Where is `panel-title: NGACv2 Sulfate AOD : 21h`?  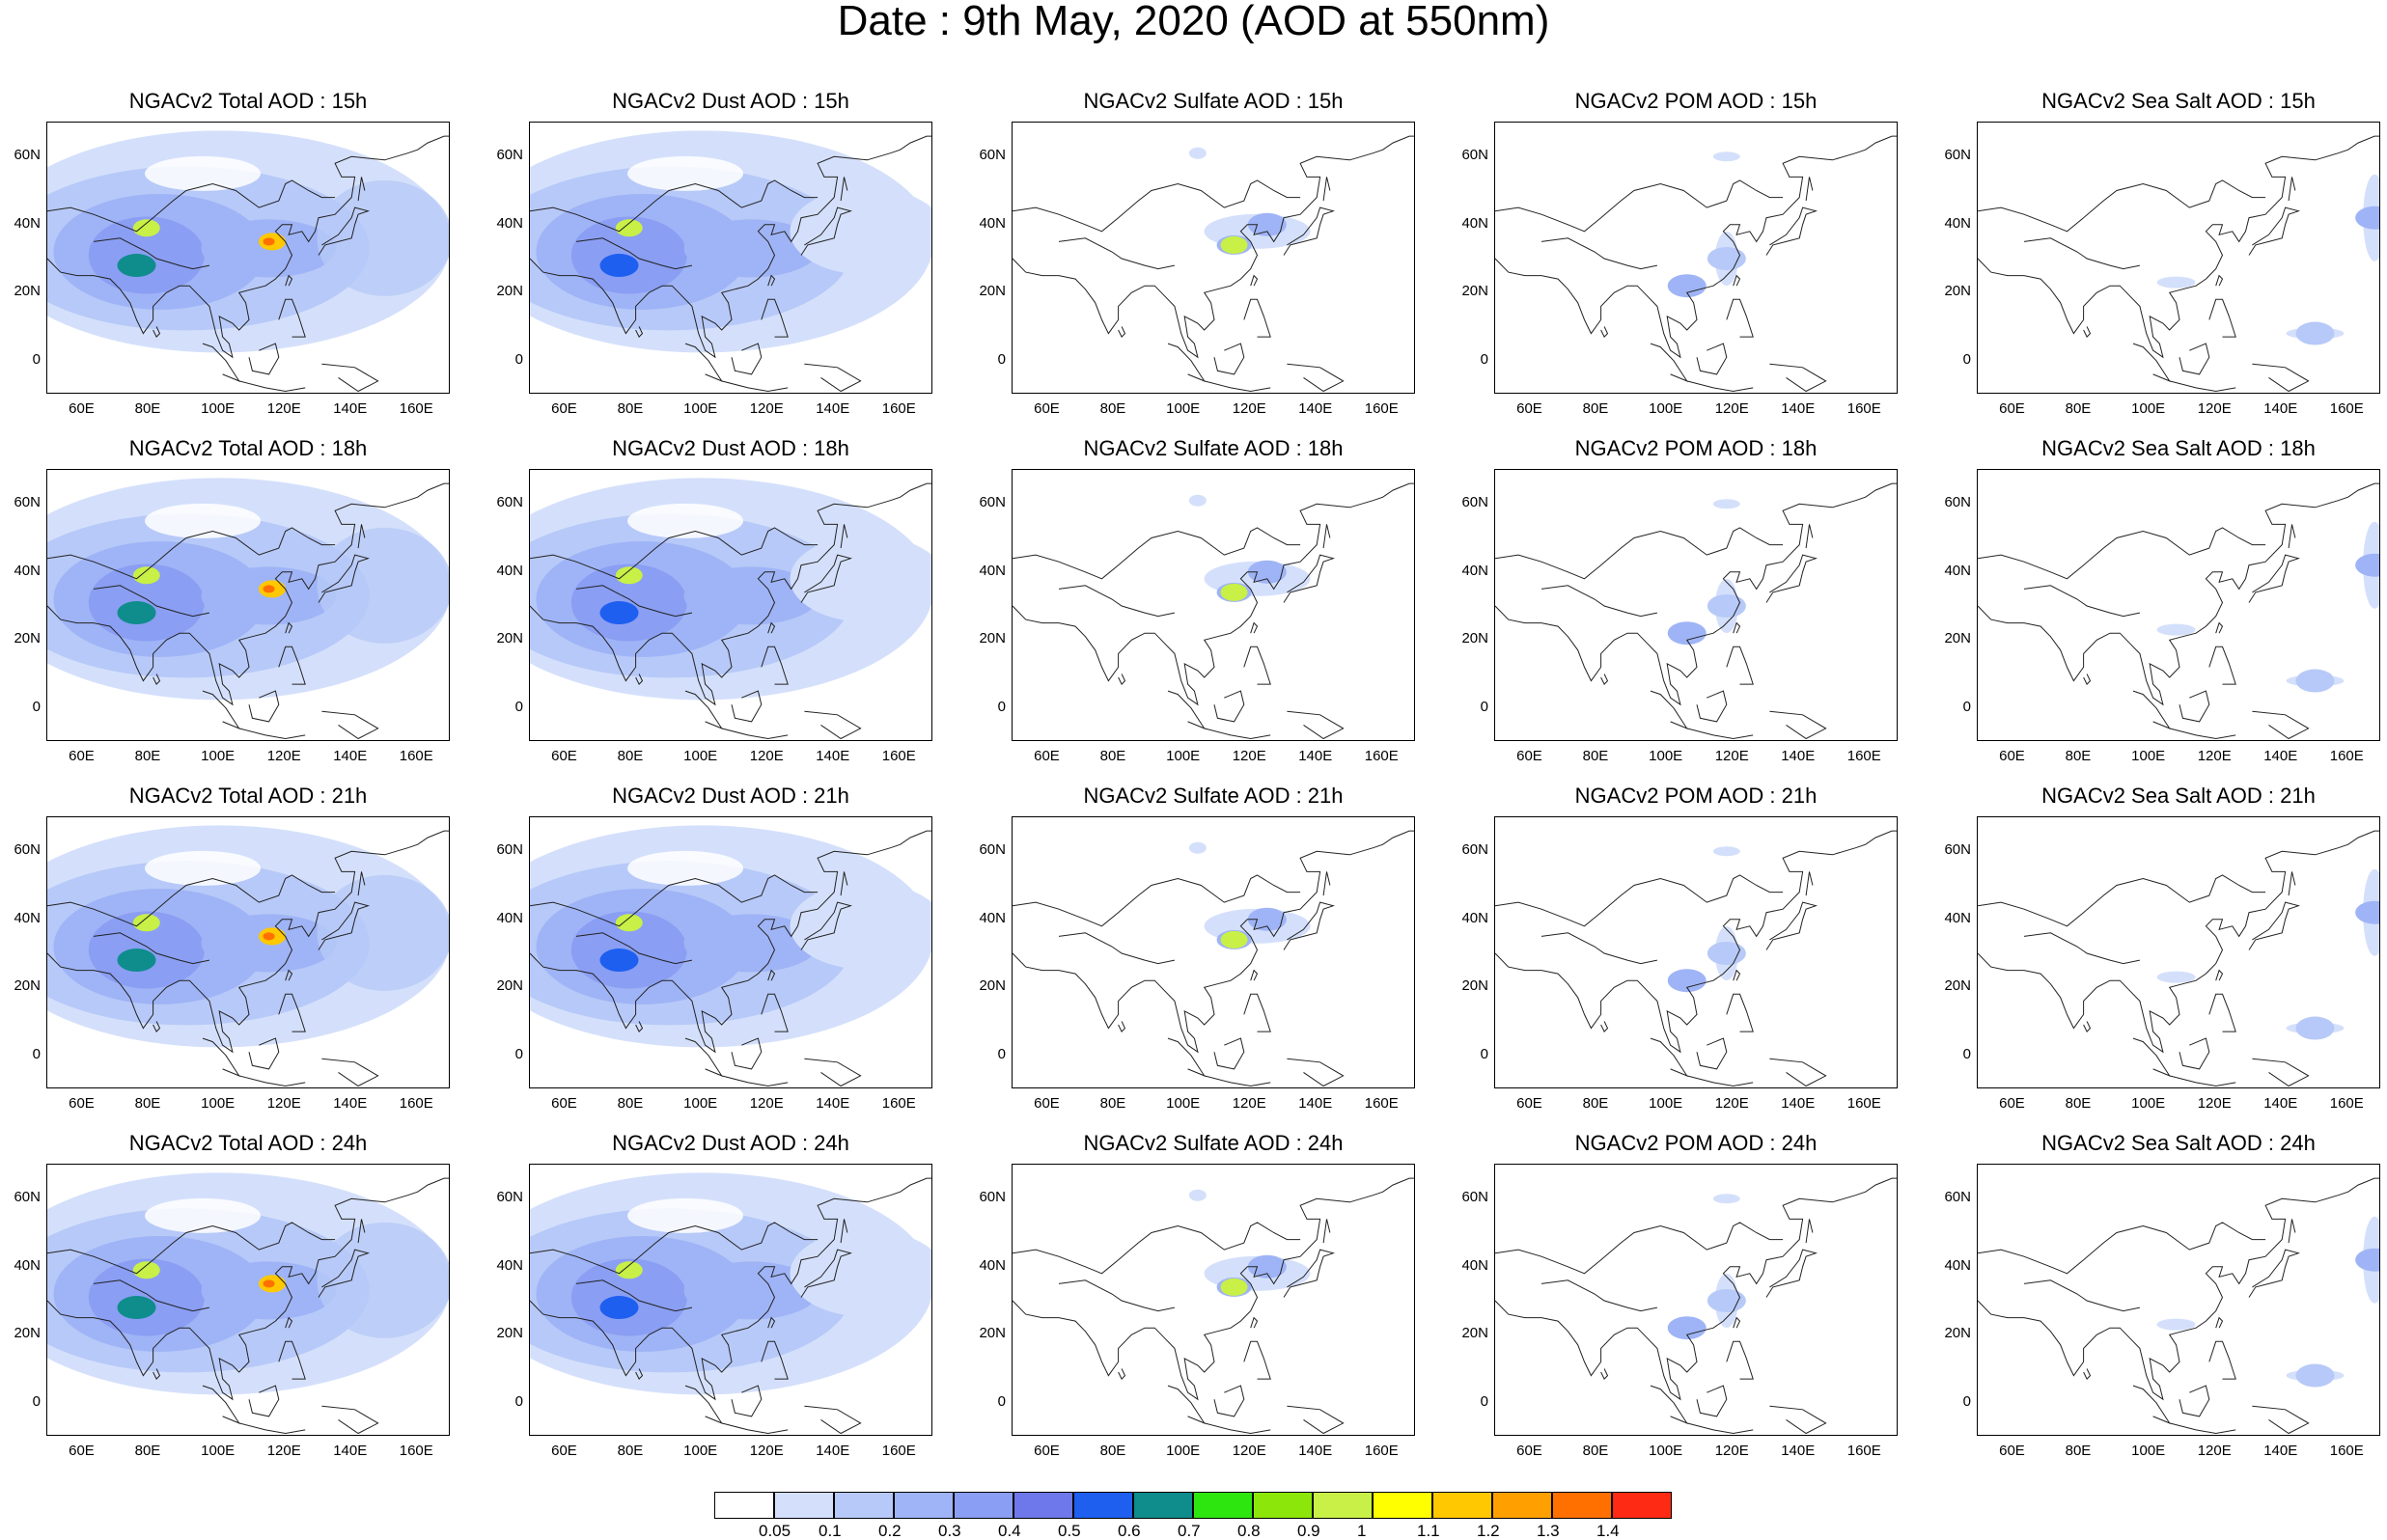
panel-title: NGACv2 Sulfate AOD : 21h is located at coordinates (1213, 796).